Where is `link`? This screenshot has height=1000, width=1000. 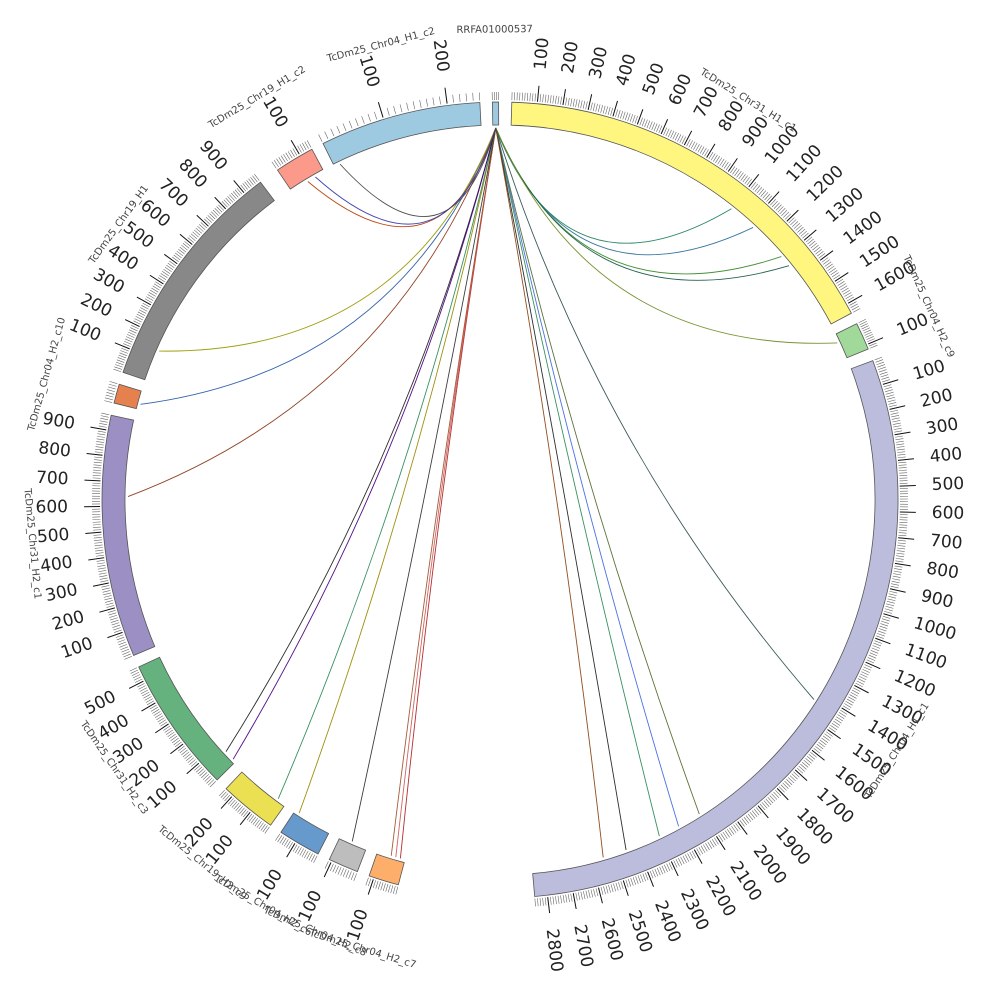 link is located at coordinates (642, 204).